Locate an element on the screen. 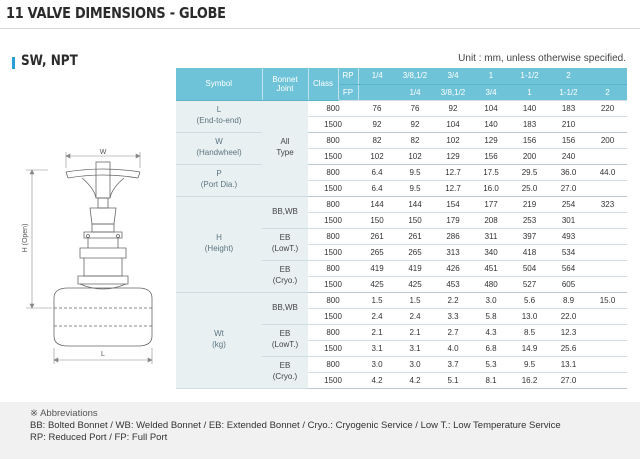 This screenshot has width=640, height=459. value-cell: 261 is located at coordinates (415, 236).